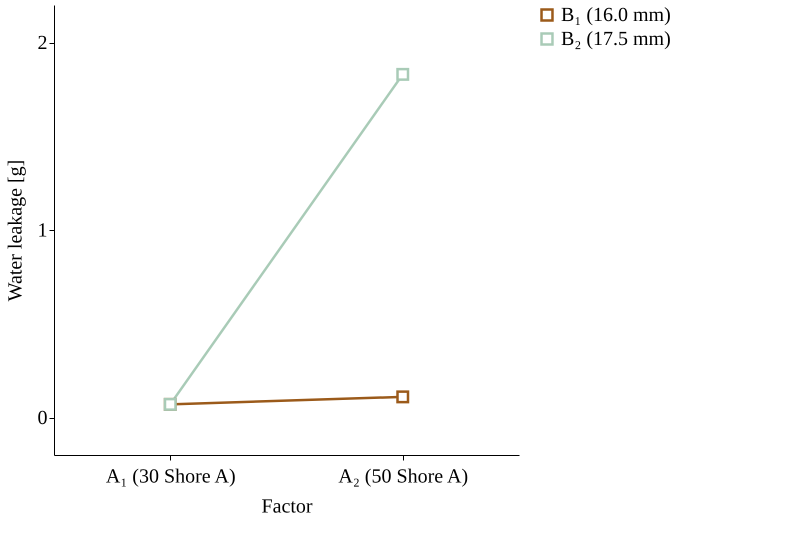 The height and width of the screenshot is (560, 785). What do you see at coordinates (403, 477) in the screenshot?
I see `x-tick-label: A₂ (50 Shore A)` at bounding box center [403, 477].